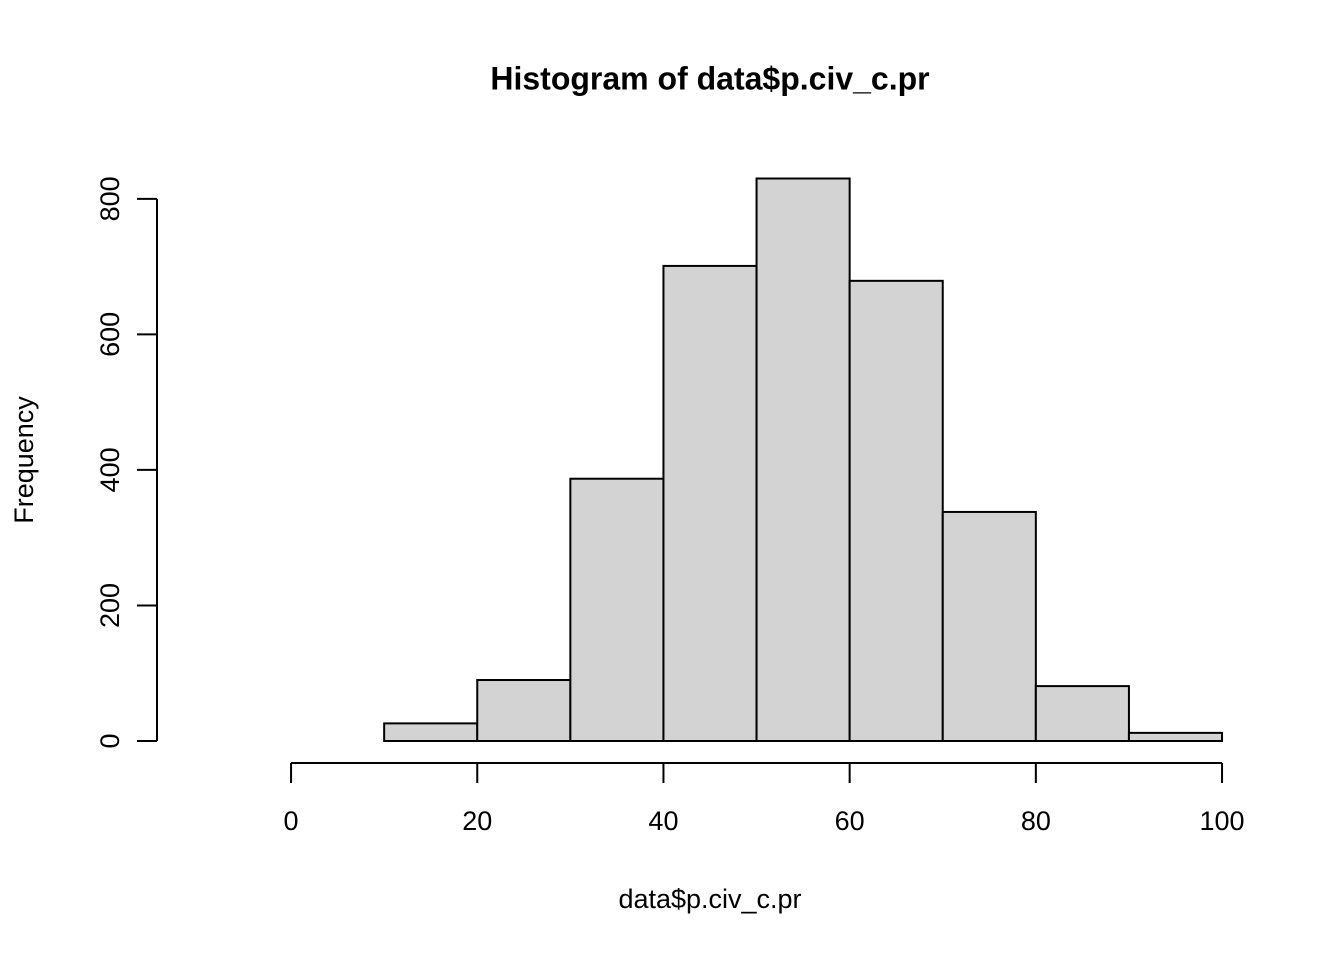  What do you see at coordinates (1222, 821) in the screenshot?
I see `x-tick-label: 100` at bounding box center [1222, 821].